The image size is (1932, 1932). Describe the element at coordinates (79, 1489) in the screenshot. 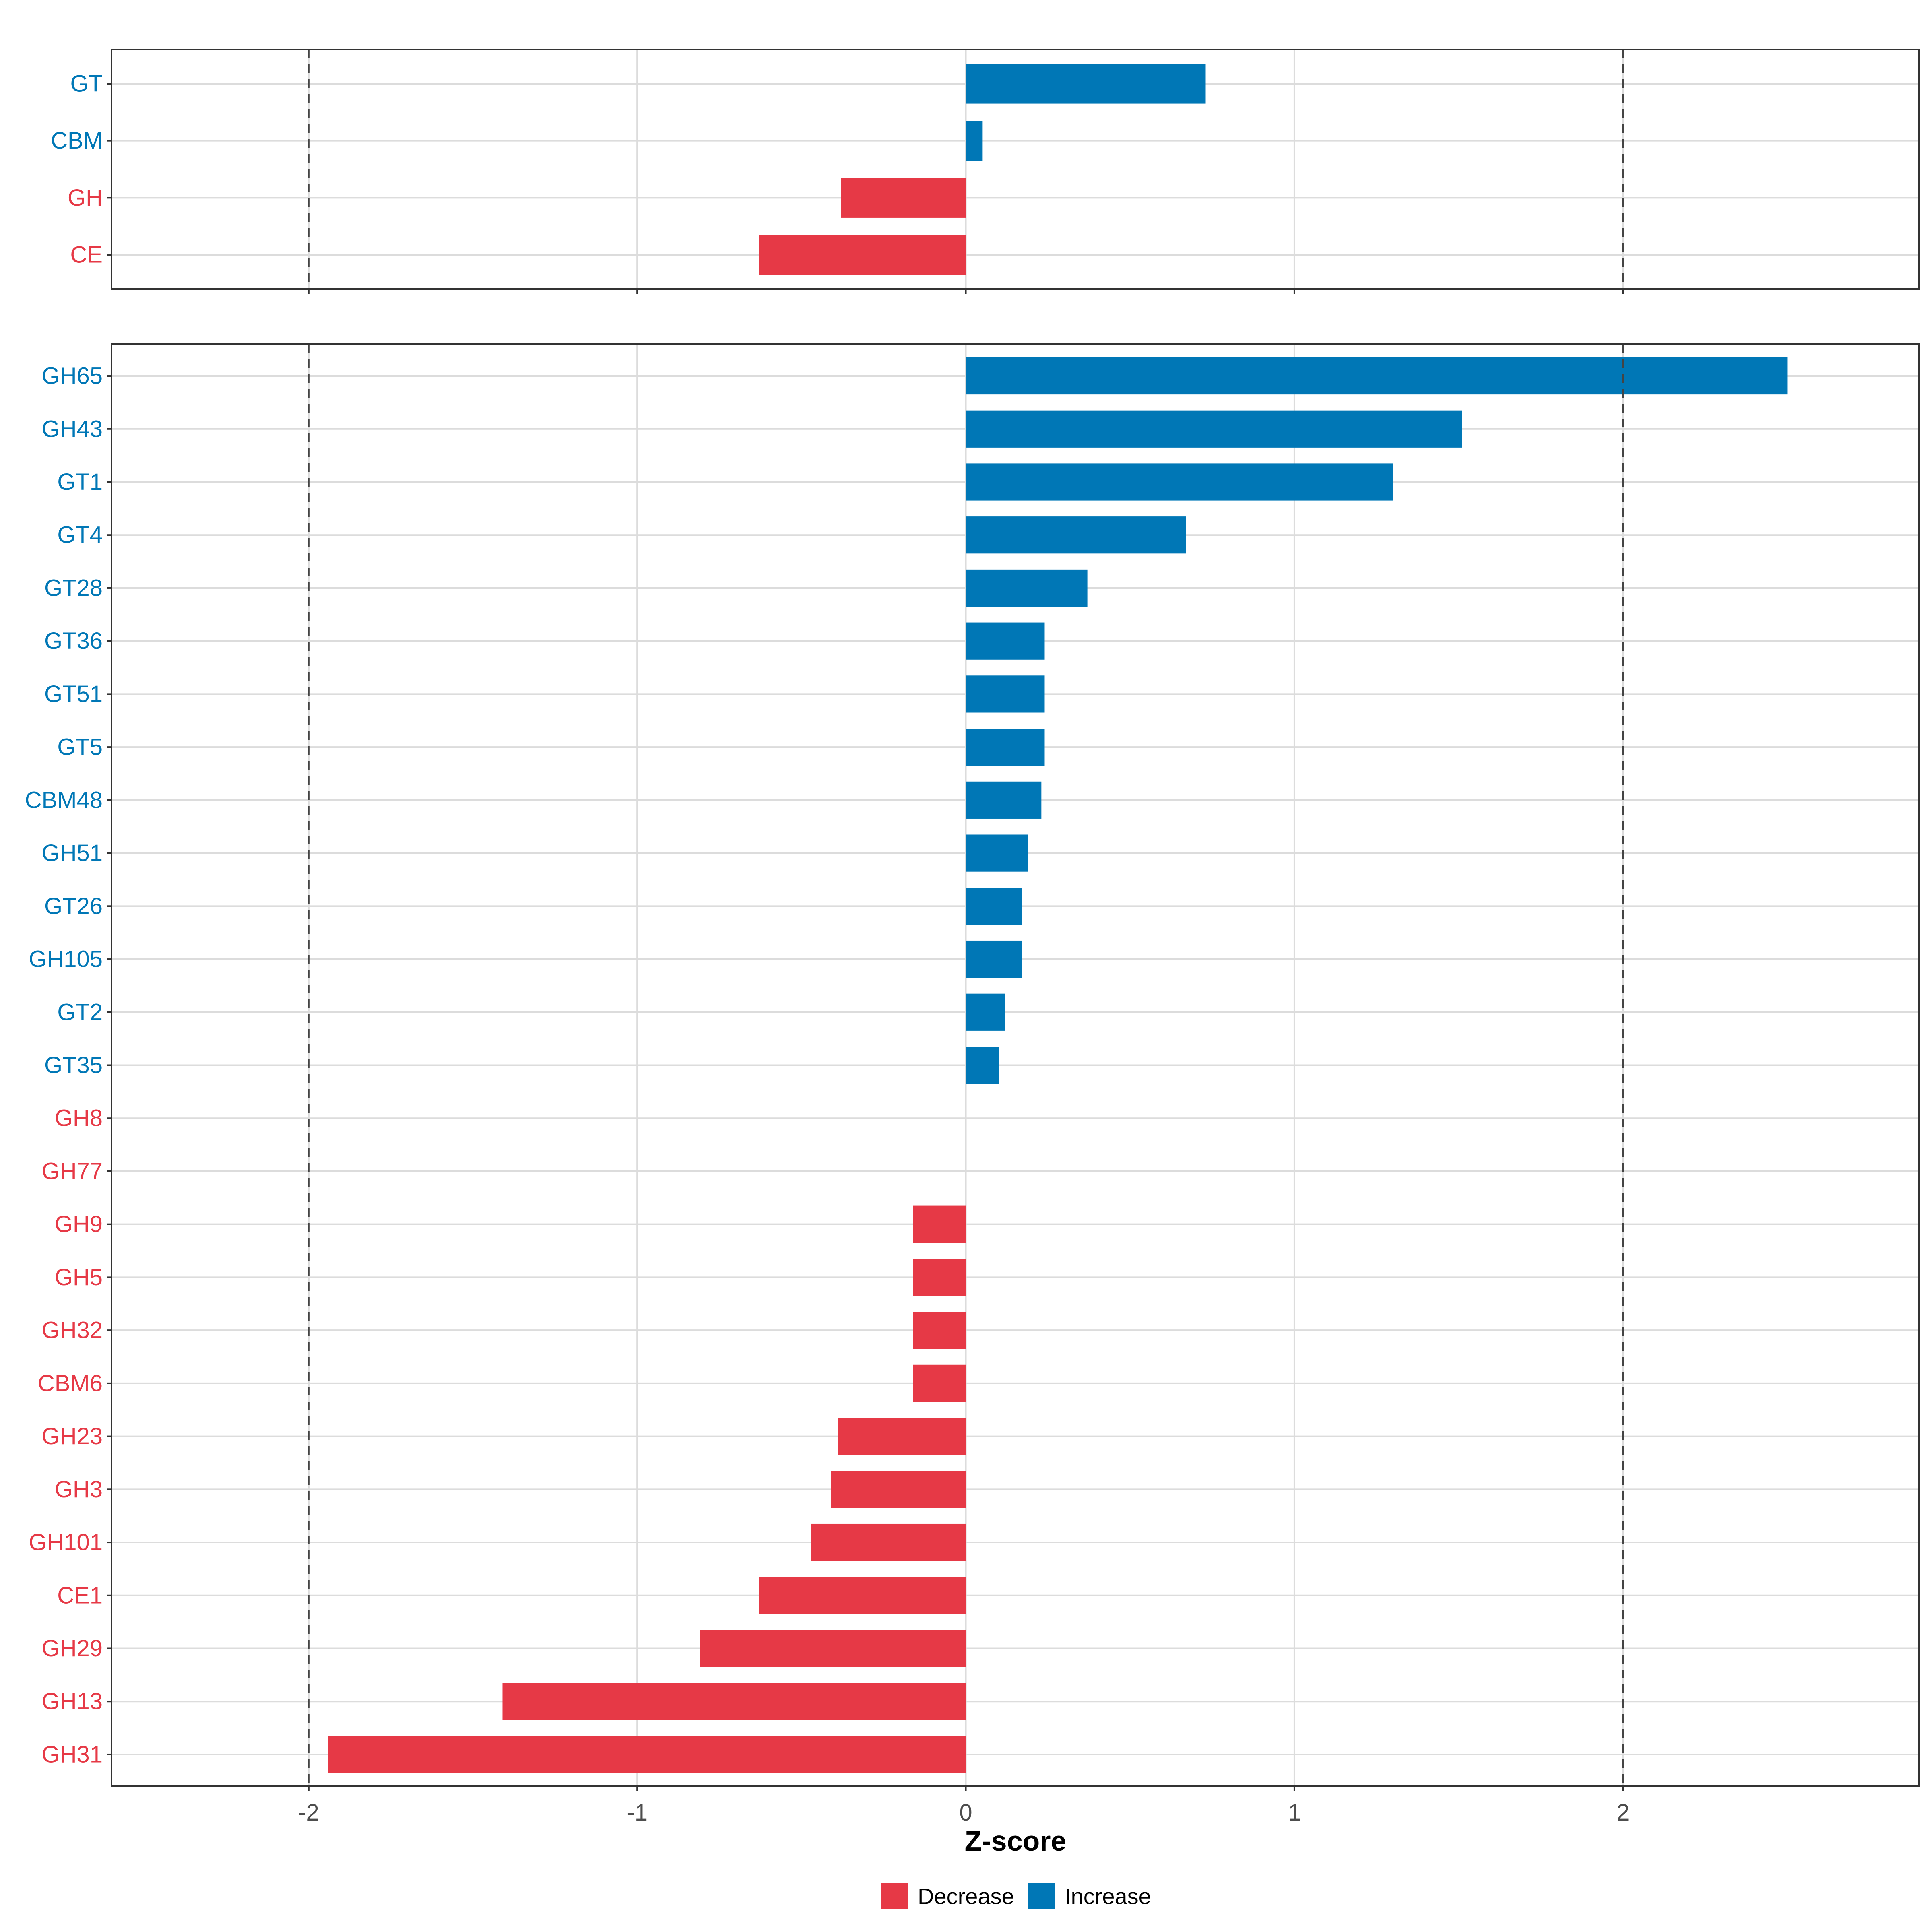

I see `y-tick-label: GH3` at that location.